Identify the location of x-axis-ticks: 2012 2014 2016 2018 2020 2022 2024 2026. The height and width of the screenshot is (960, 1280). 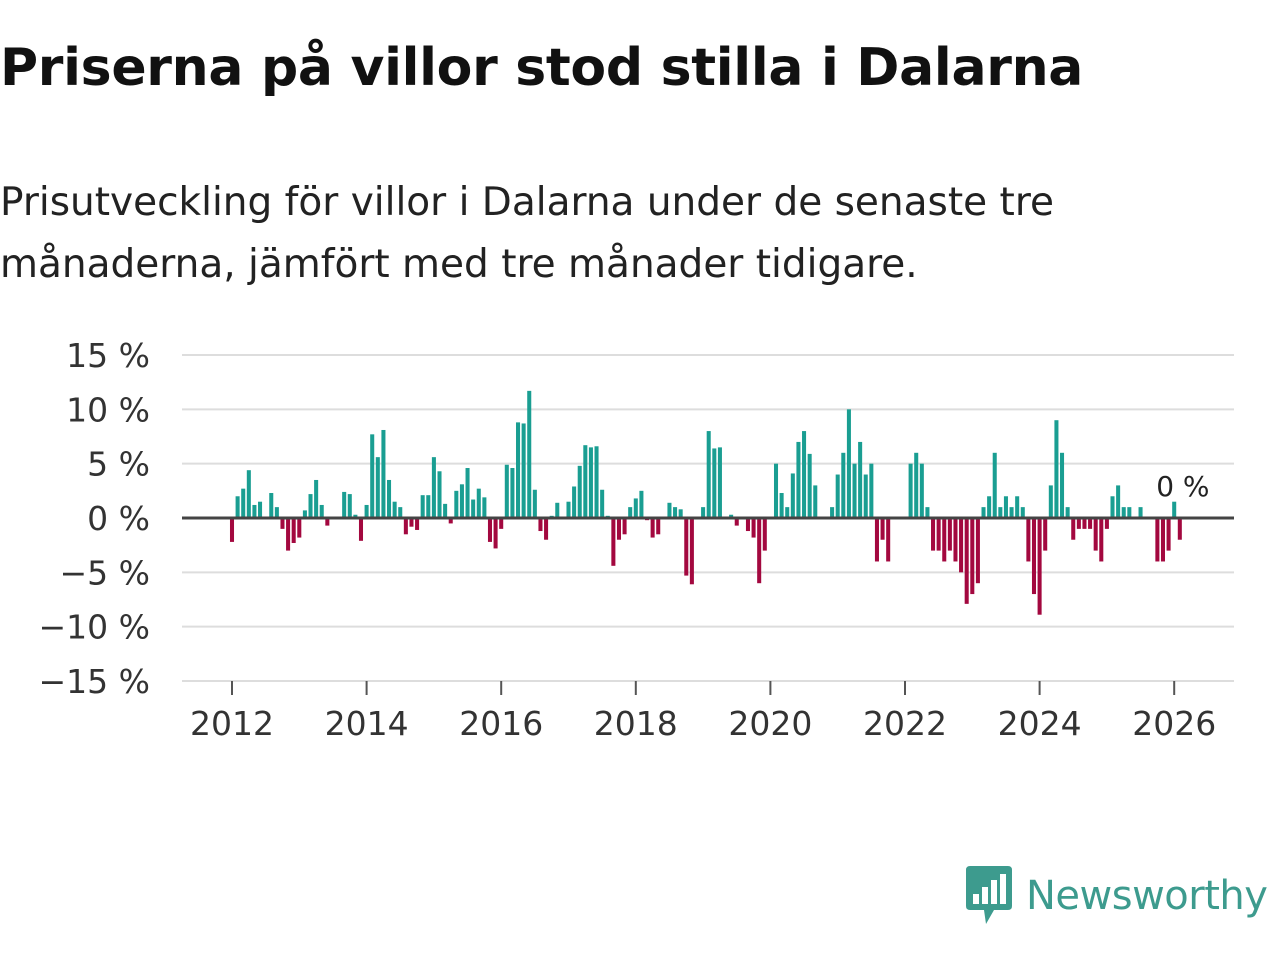
(703, 712).